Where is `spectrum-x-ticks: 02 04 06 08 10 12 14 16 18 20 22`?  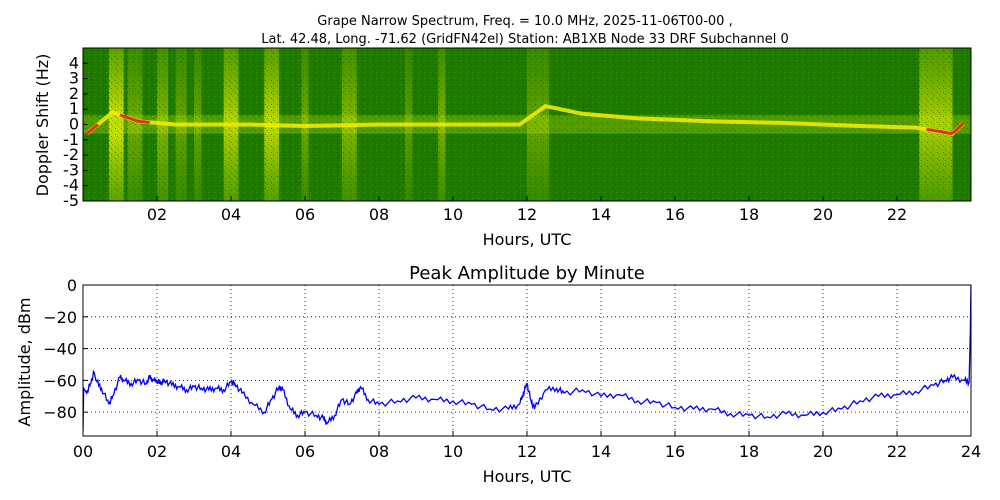
spectrum-x-ticks: 02 04 06 08 10 12 14 16 18 20 22 is located at coordinates (527, 210).